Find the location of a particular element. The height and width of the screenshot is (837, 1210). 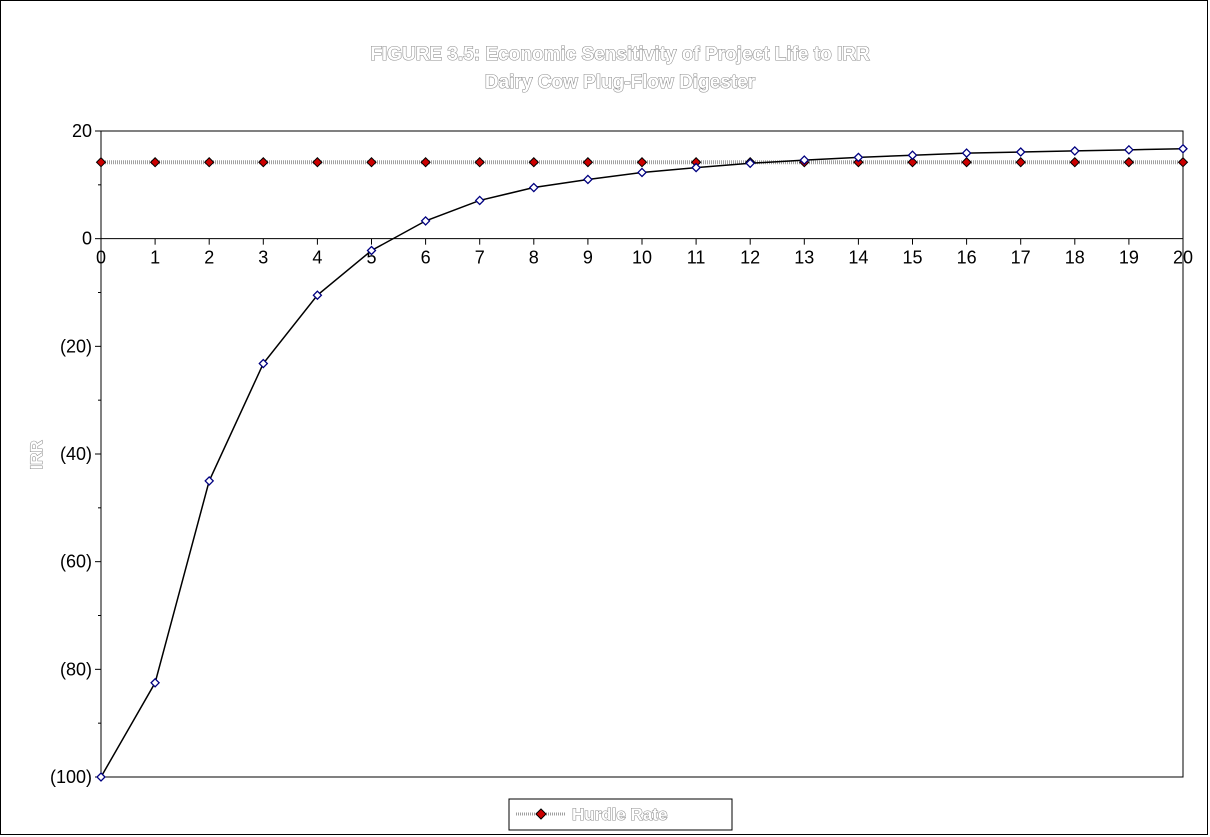

x-tick-label: 20 is located at coordinates (1183, 258).